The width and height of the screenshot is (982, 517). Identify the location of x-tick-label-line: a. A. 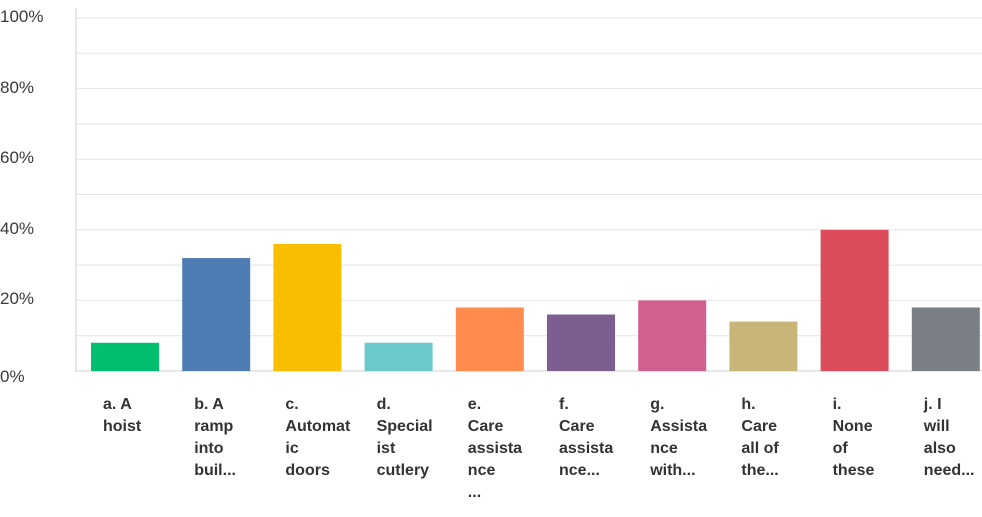
(117, 404).